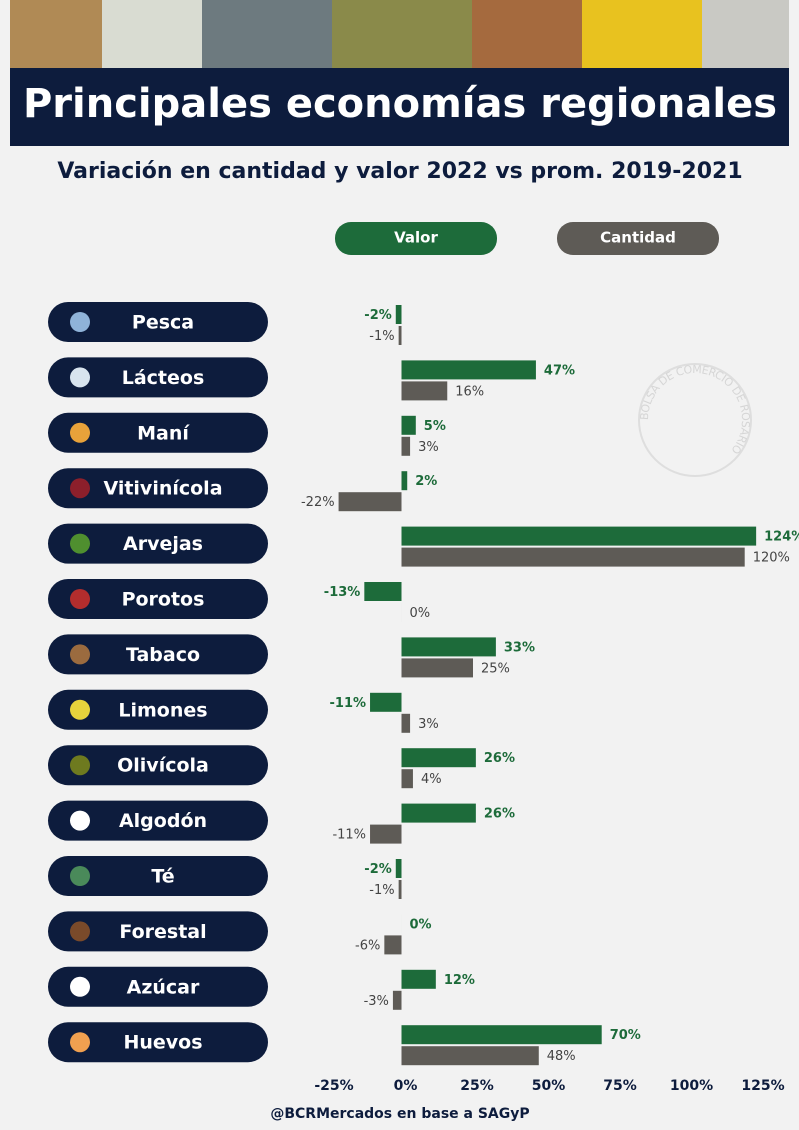  Describe the element at coordinates (435, 426) in the screenshot. I see `value-label: 5%` at that location.